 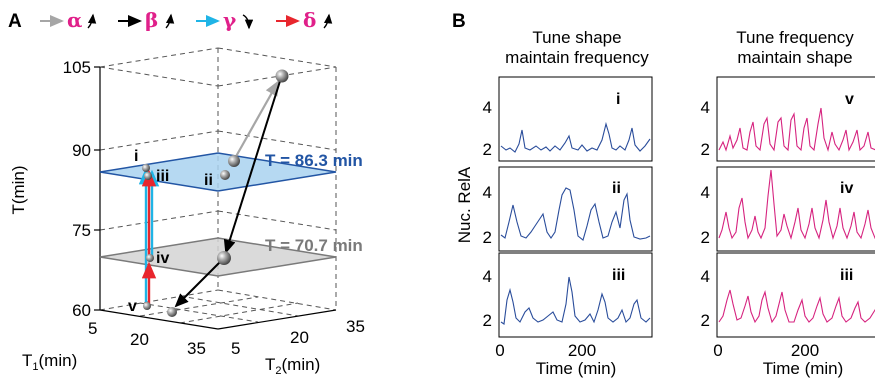 I want to click on col2-r2-tick2: 2, so click(x=705, y=237).